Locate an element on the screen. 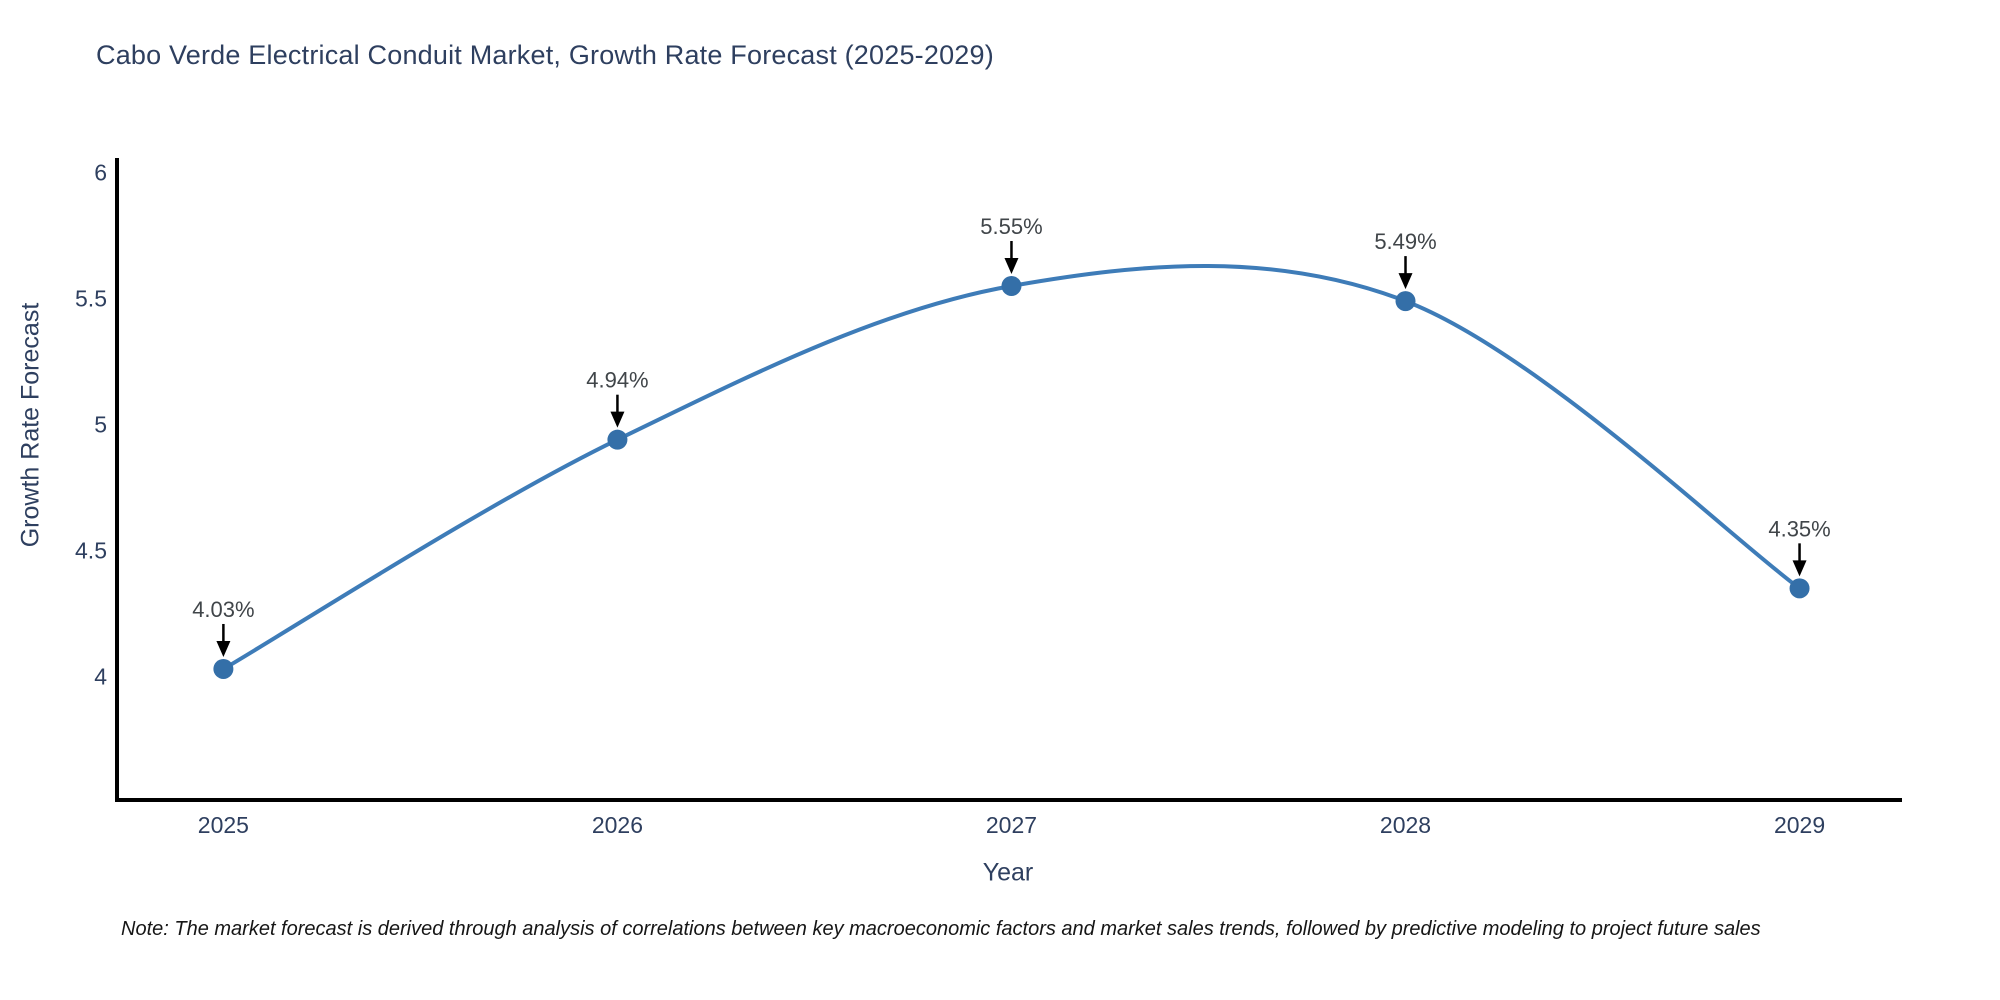 Image resolution: width=2000 pixels, height=1000 pixels. x-axis-title: Year is located at coordinates (1008, 872).